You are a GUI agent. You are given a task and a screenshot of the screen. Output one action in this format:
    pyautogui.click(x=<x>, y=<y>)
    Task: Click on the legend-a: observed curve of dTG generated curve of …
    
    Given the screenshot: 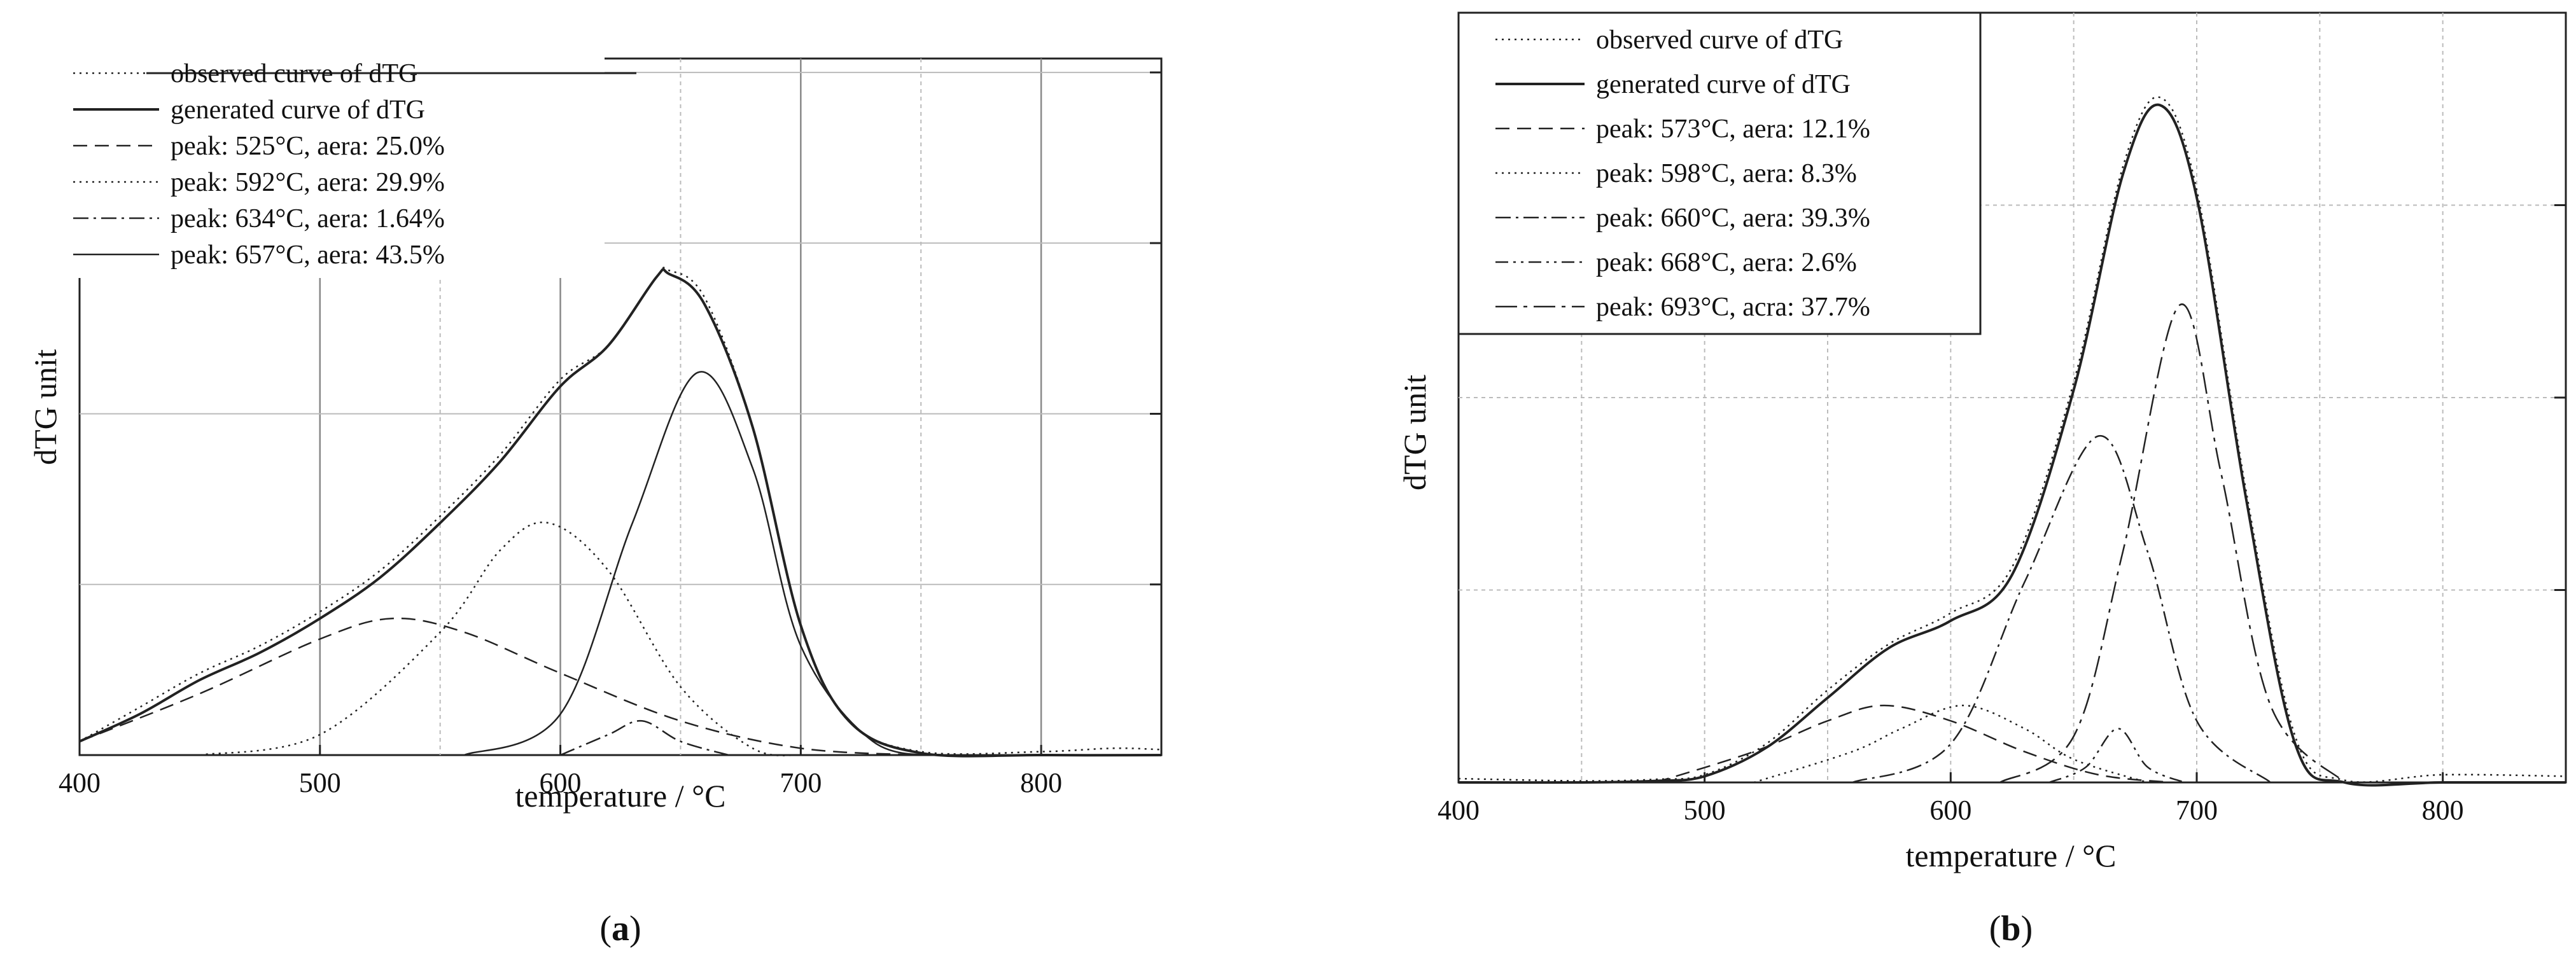 What is the action you would take?
    pyautogui.click(x=353, y=166)
    